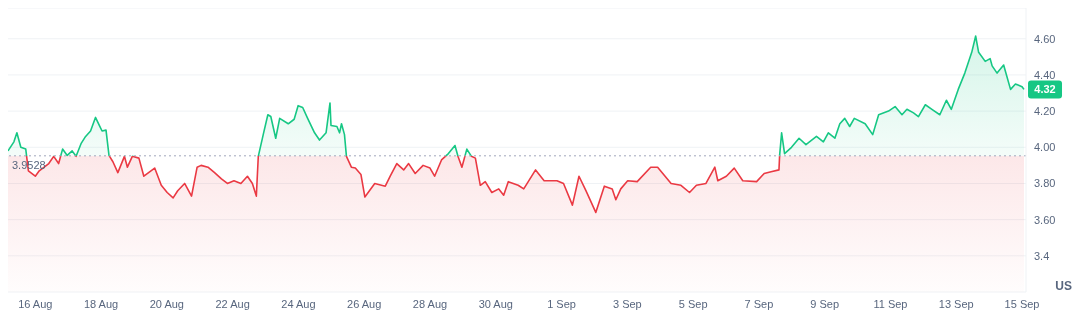 The height and width of the screenshot is (330, 1084). What do you see at coordinates (101, 303) in the screenshot?
I see `x-tick-label: 18 Aug` at bounding box center [101, 303].